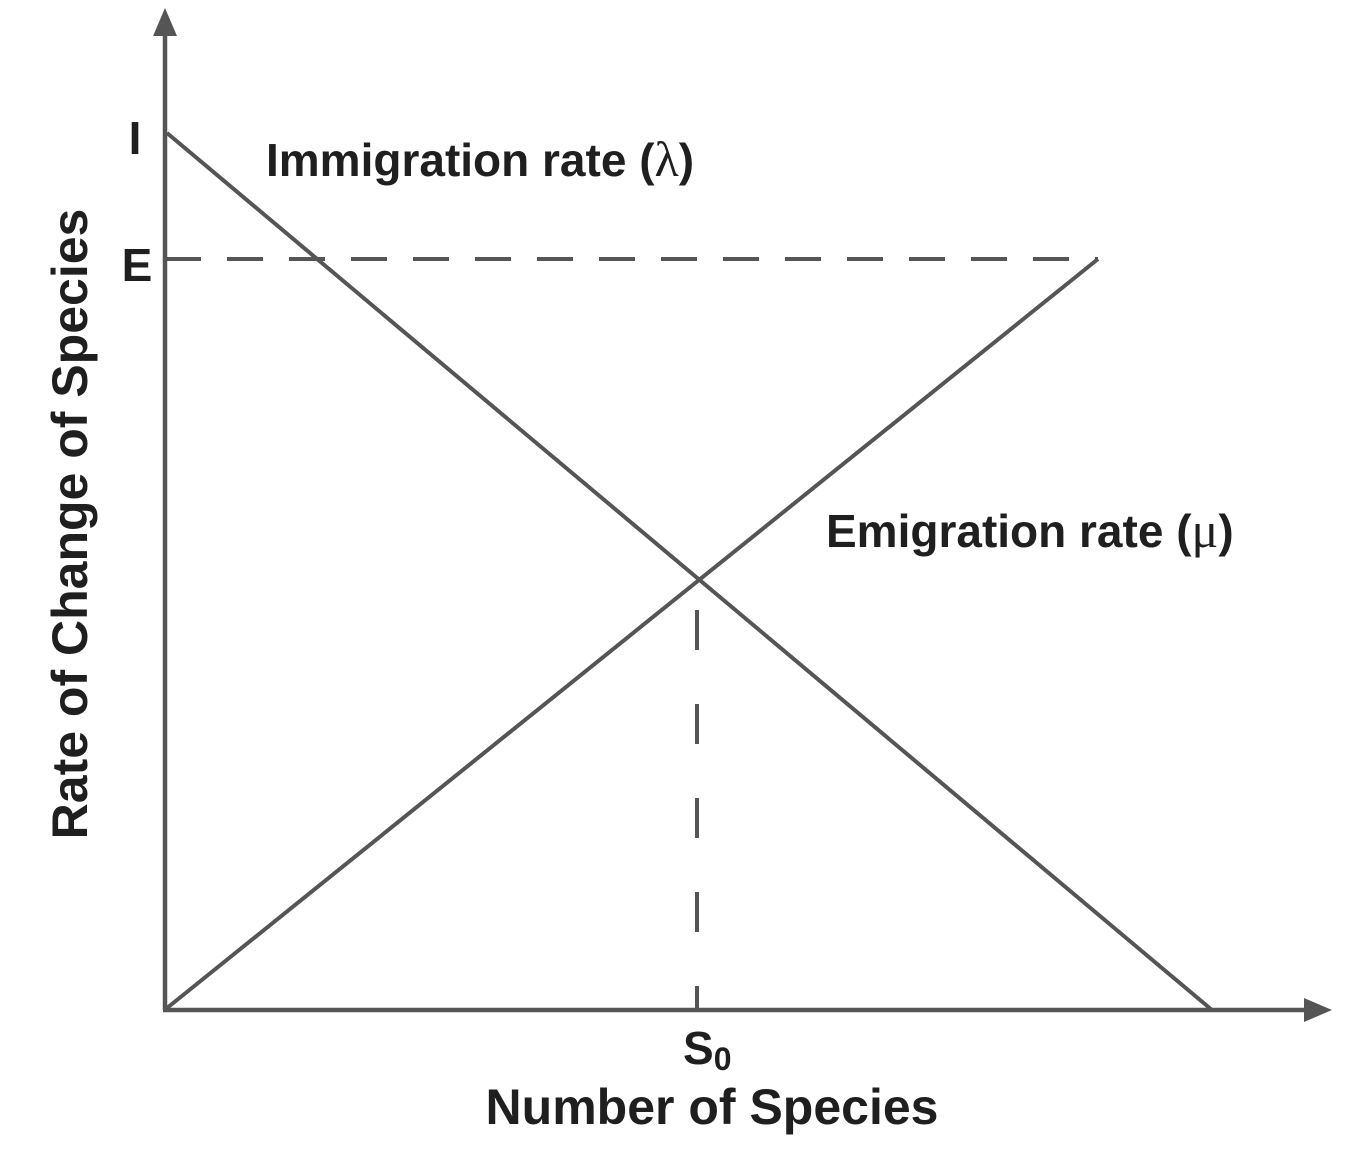 The width and height of the screenshot is (1350, 1154). I want to click on emigration-close-paren: ), so click(1225, 531).